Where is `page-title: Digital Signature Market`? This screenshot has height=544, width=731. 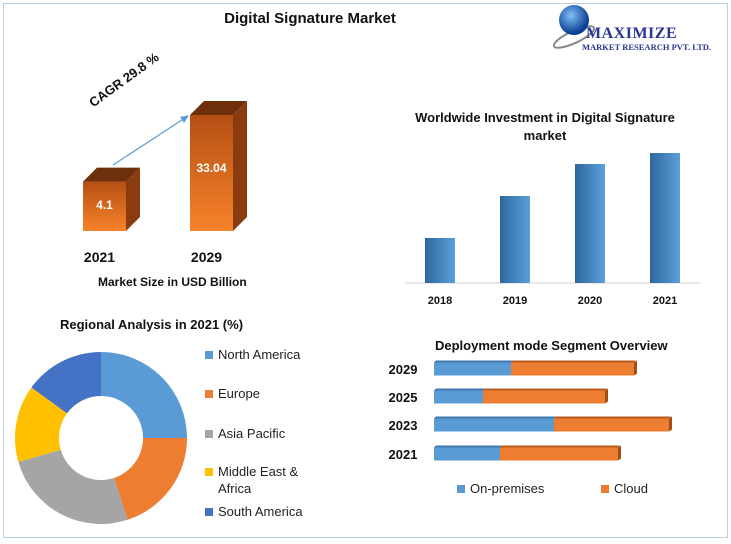
page-title: Digital Signature Market is located at coordinates (310, 18).